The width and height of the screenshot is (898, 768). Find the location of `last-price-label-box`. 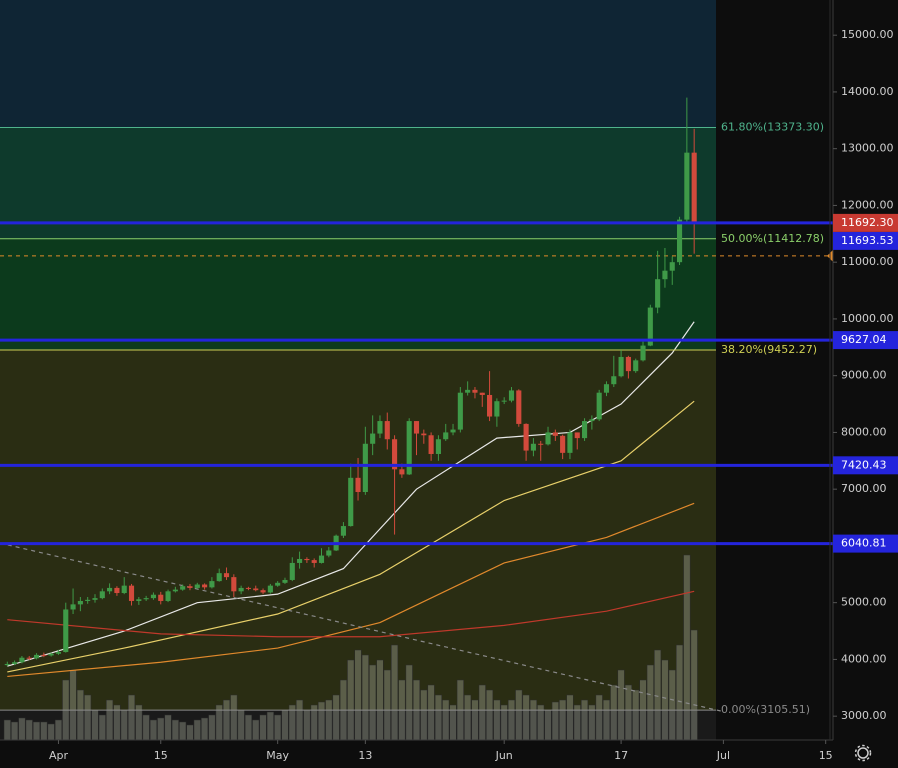

last-price-label-box is located at coordinates (865, 222).